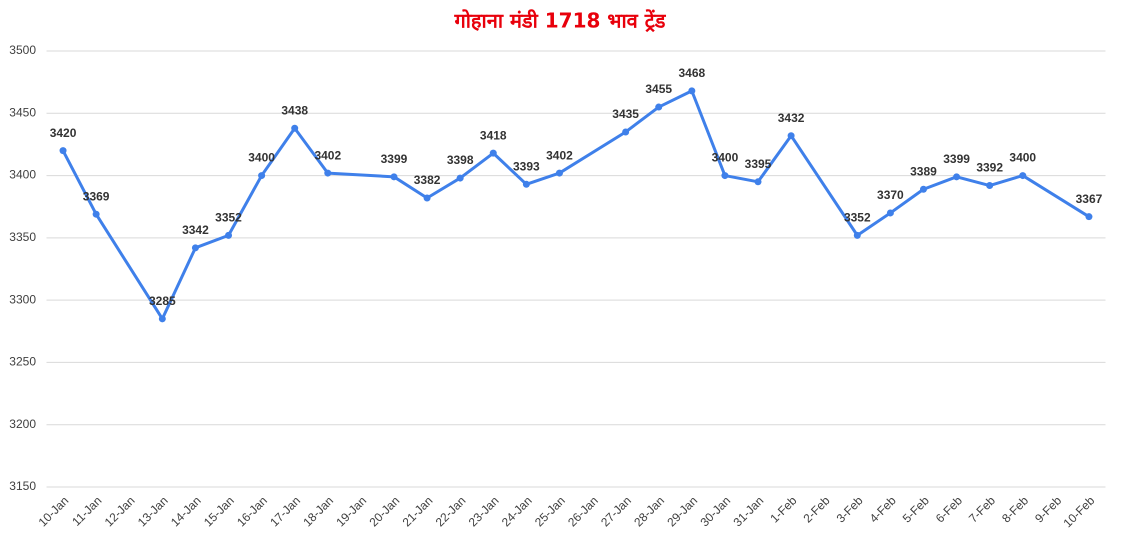  What do you see at coordinates (96, 196) in the screenshot?
I see `data-label: 3369` at bounding box center [96, 196].